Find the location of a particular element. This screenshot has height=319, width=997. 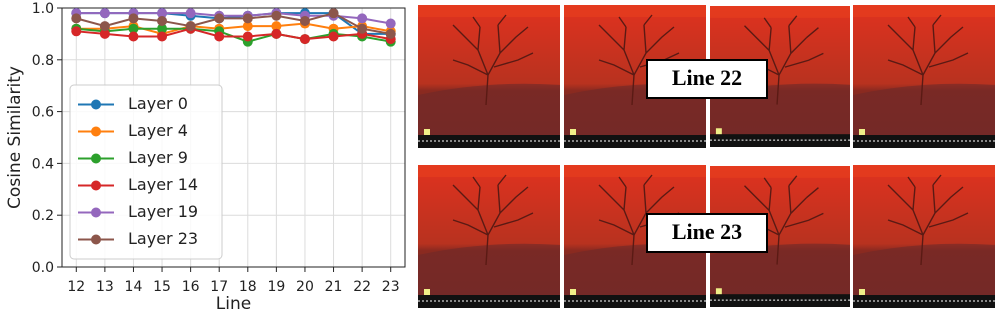

y-tick-label: 0.8 is located at coordinates (43, 61).